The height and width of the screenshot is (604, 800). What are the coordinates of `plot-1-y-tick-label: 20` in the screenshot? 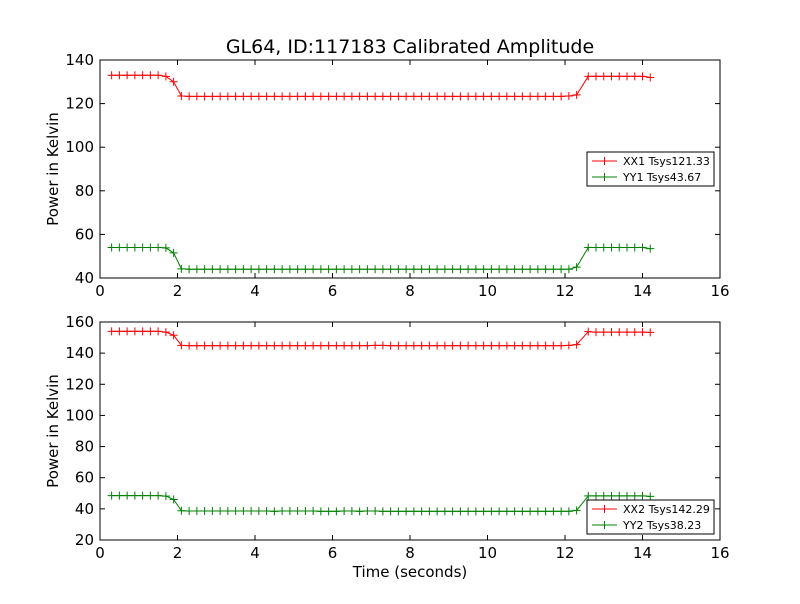 It's located at (84, 540).